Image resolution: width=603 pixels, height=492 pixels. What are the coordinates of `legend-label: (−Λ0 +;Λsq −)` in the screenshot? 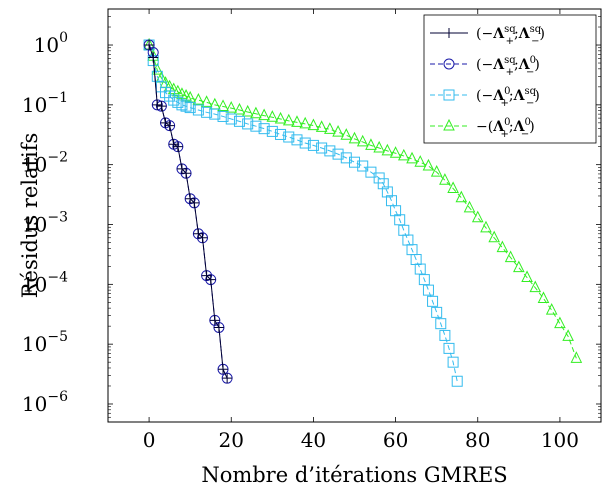 It's located at (508, 97).